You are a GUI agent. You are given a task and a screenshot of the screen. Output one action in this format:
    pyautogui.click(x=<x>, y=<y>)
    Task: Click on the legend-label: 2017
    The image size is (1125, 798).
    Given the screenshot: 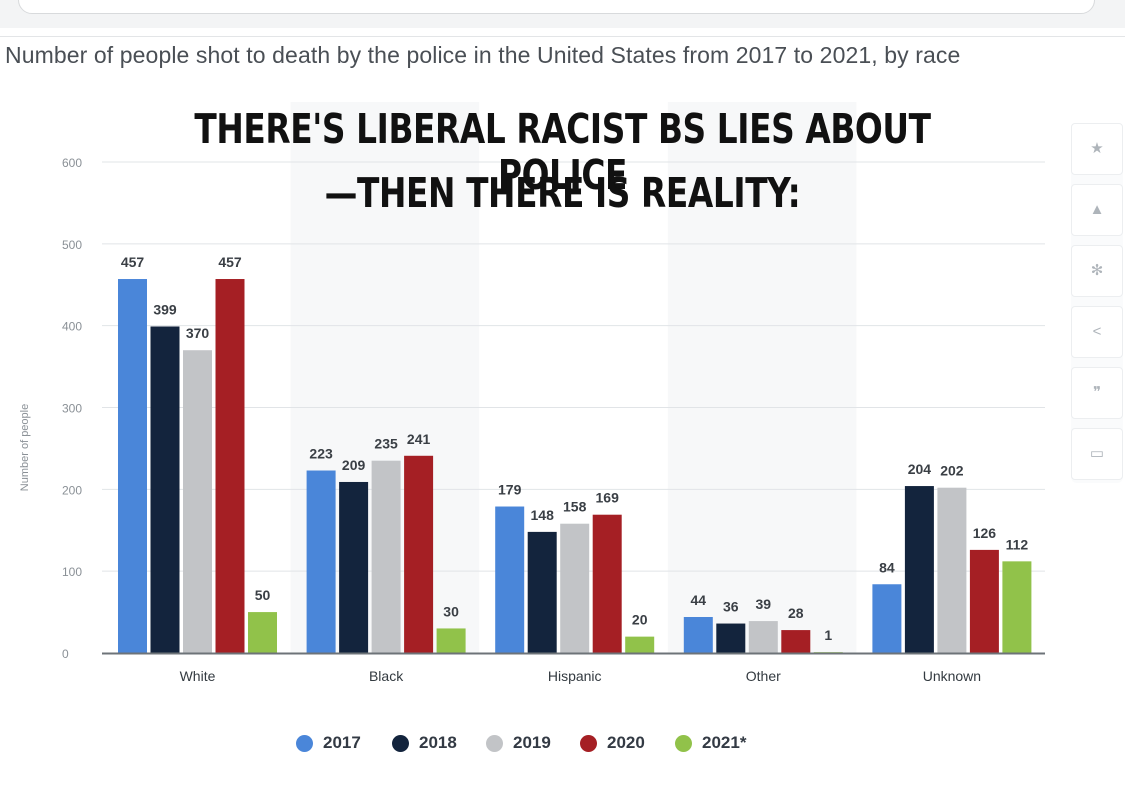 What is the action you would take?
    pyautogui.click(x=342, y=742)
    